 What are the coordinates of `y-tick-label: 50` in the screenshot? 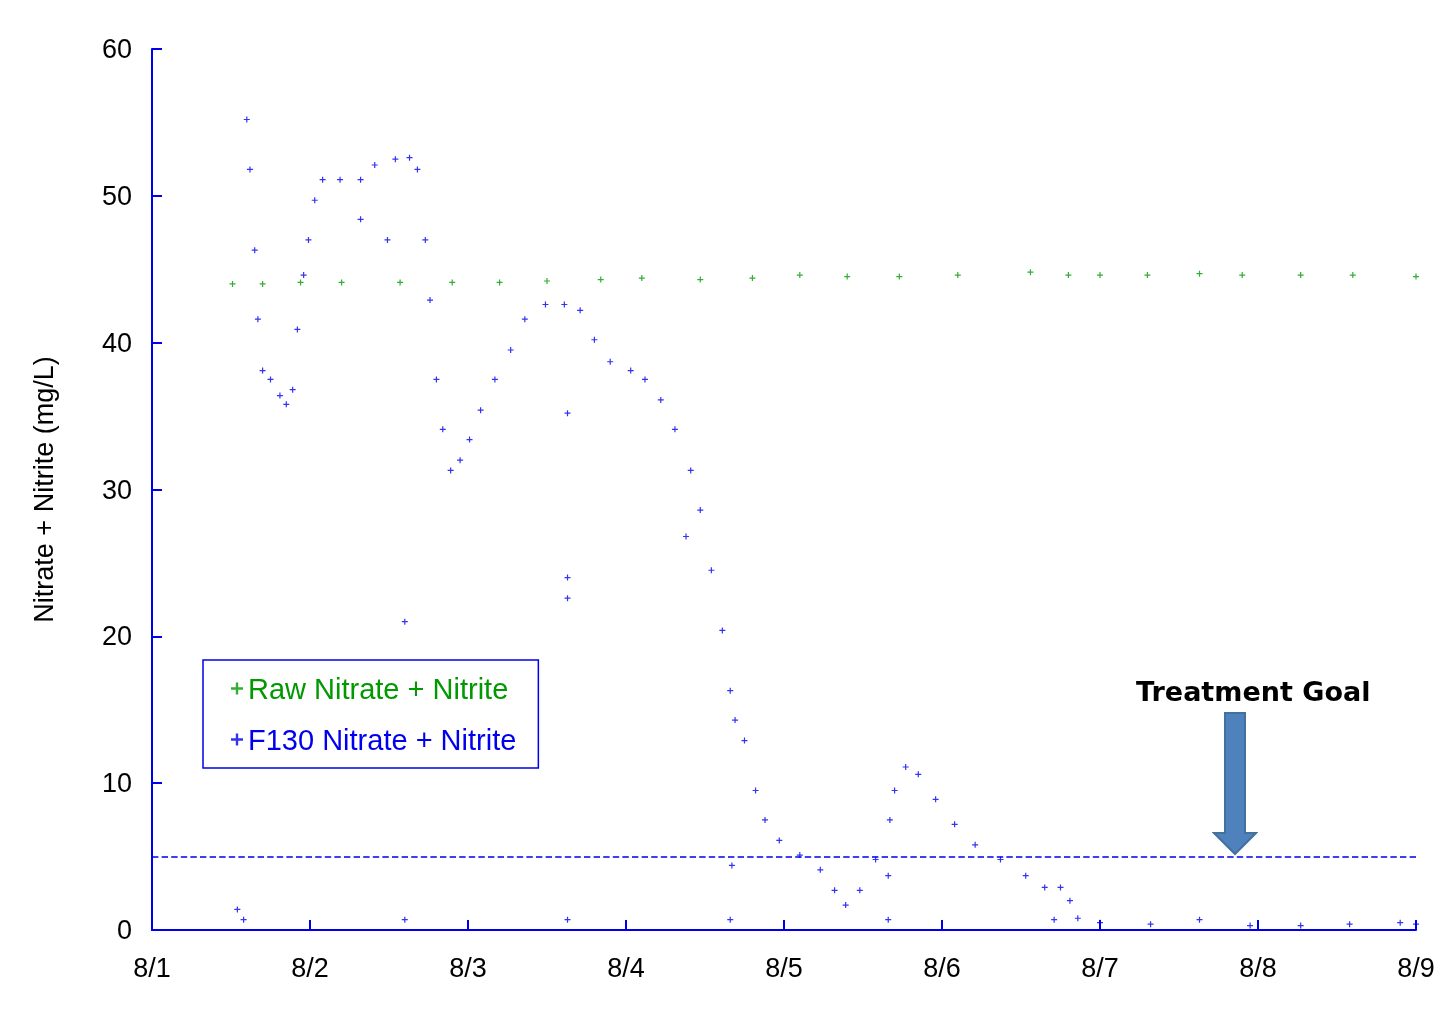 It's located at (116, 195).